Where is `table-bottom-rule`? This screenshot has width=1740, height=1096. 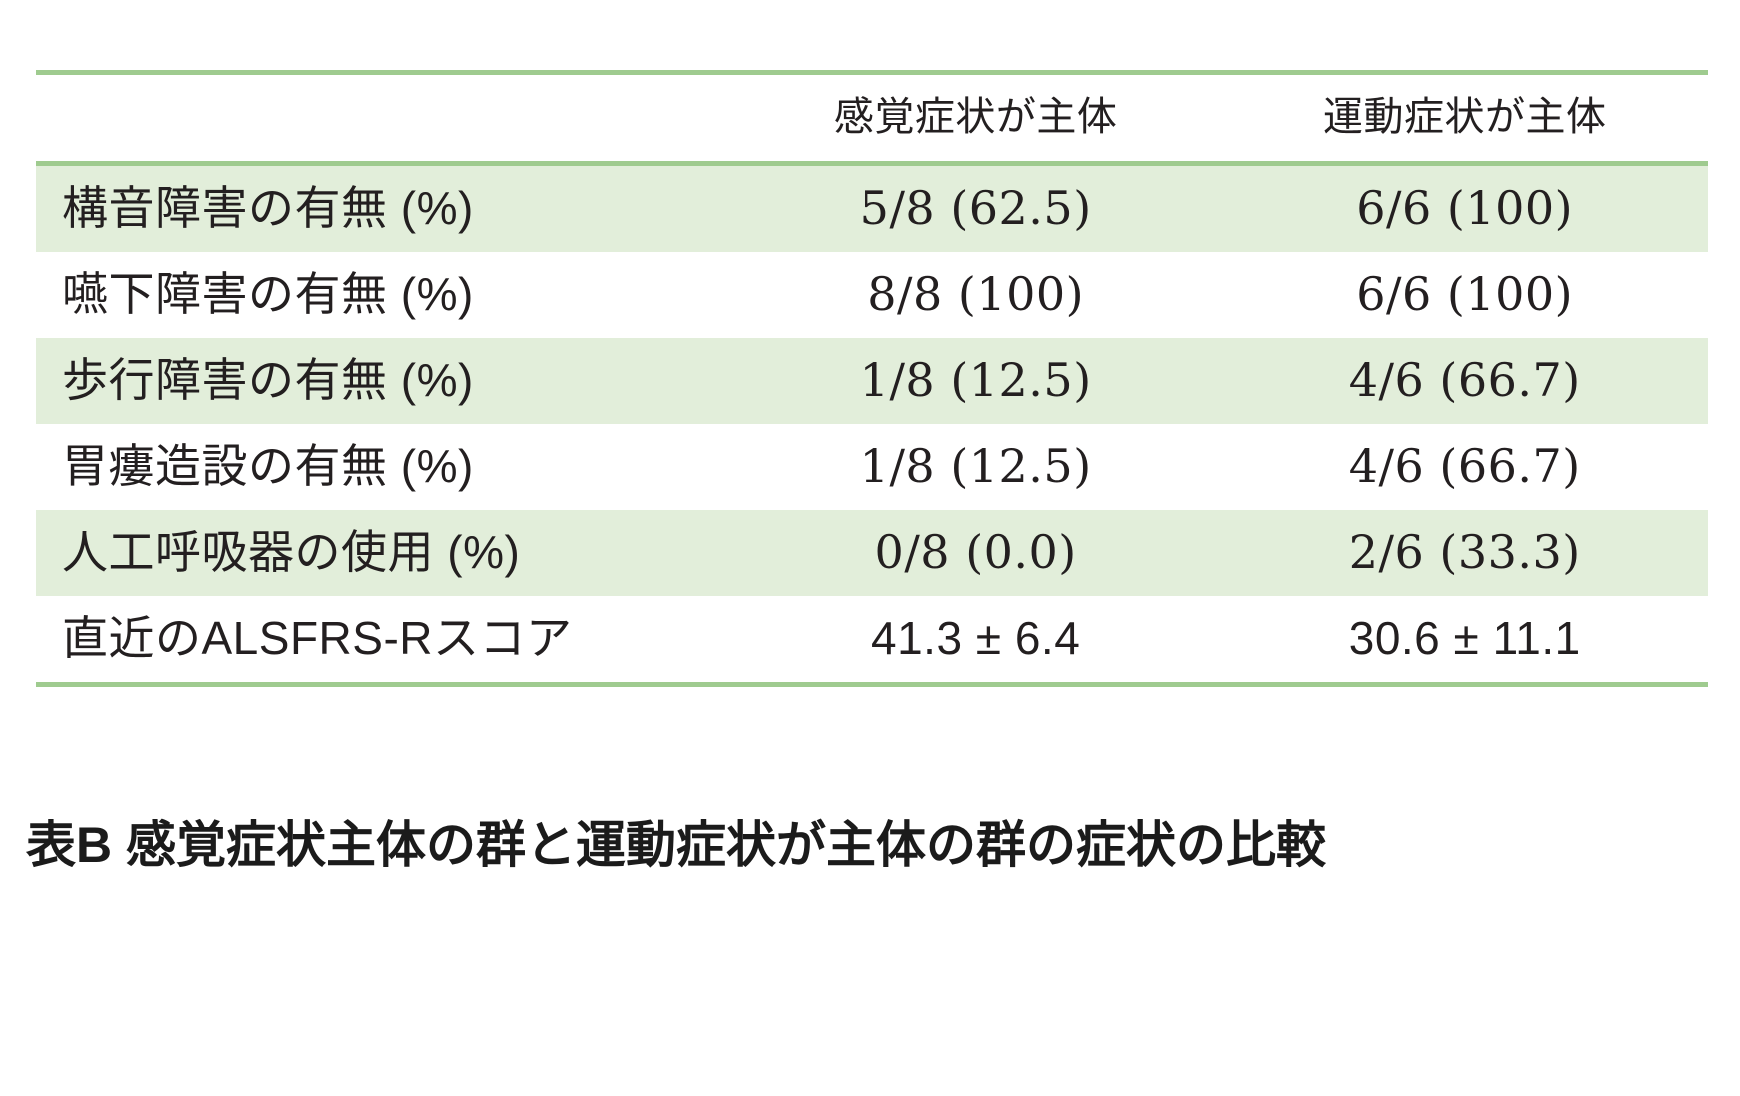 table-bottom-rule is located at coordinates (872, 684).